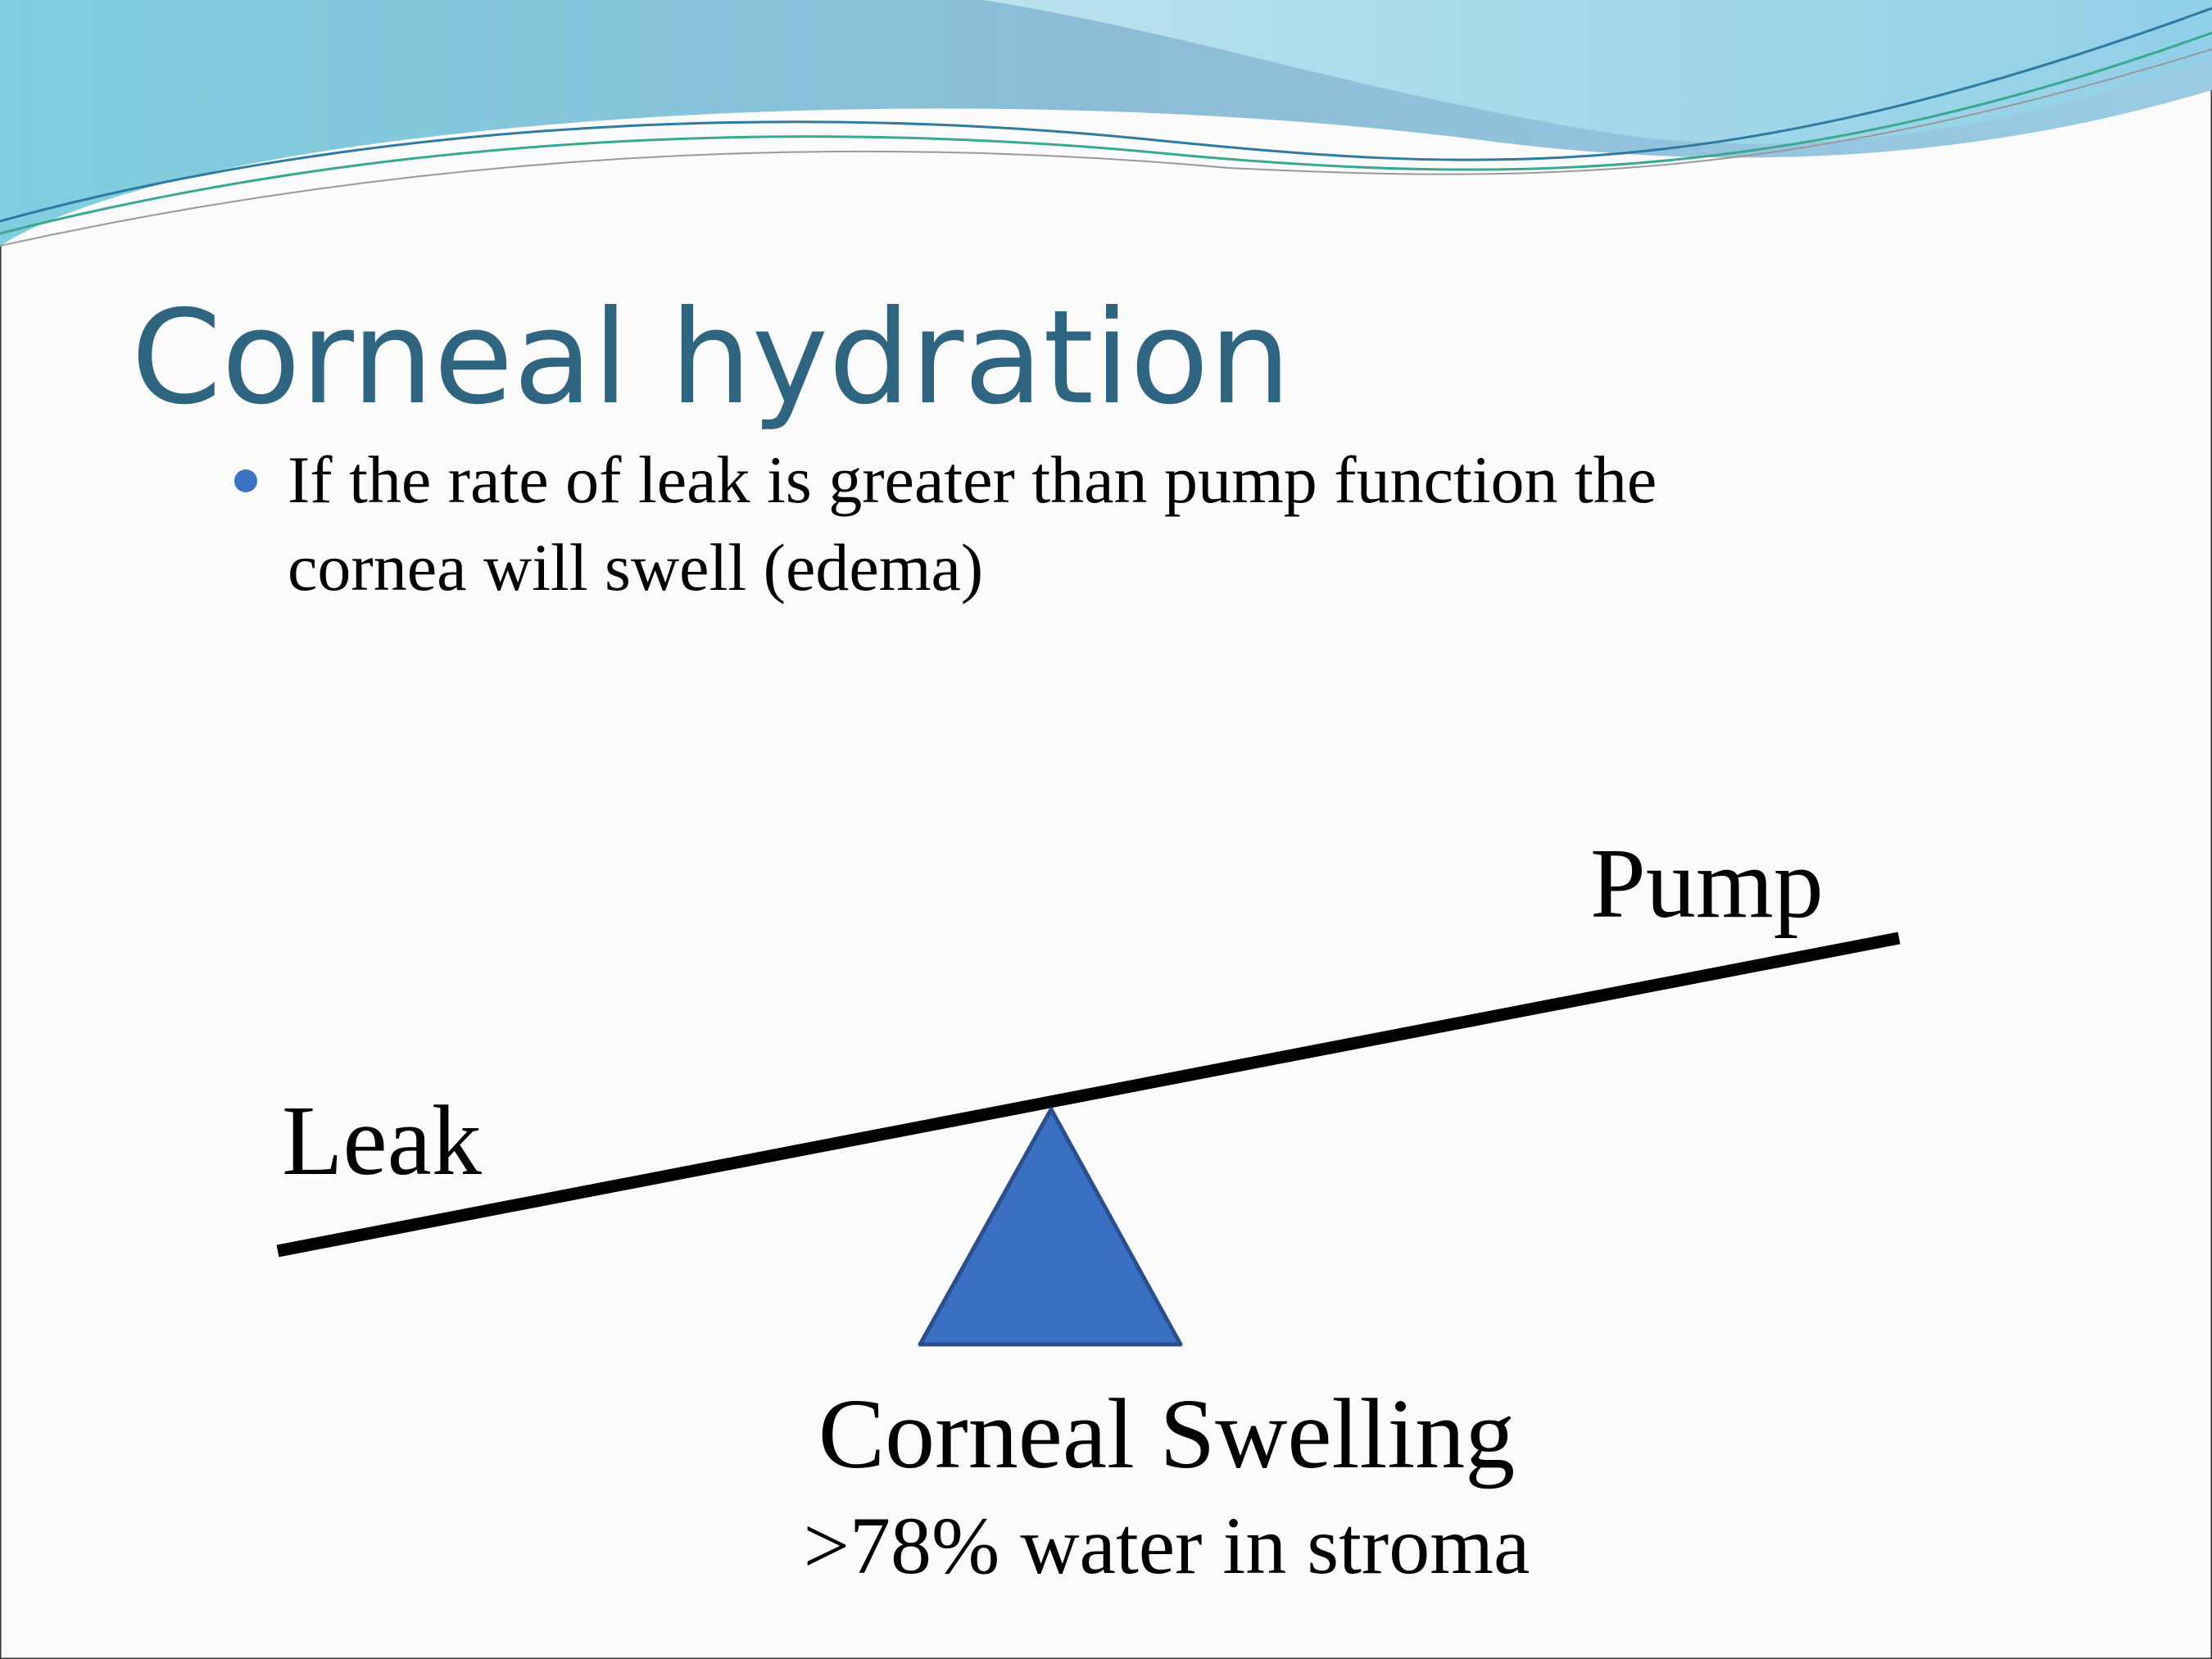 The image size is (2212, 1659). Describe the element at coordinates (1050, 1227) in the screenshot. I see `fulcrum` at that location.